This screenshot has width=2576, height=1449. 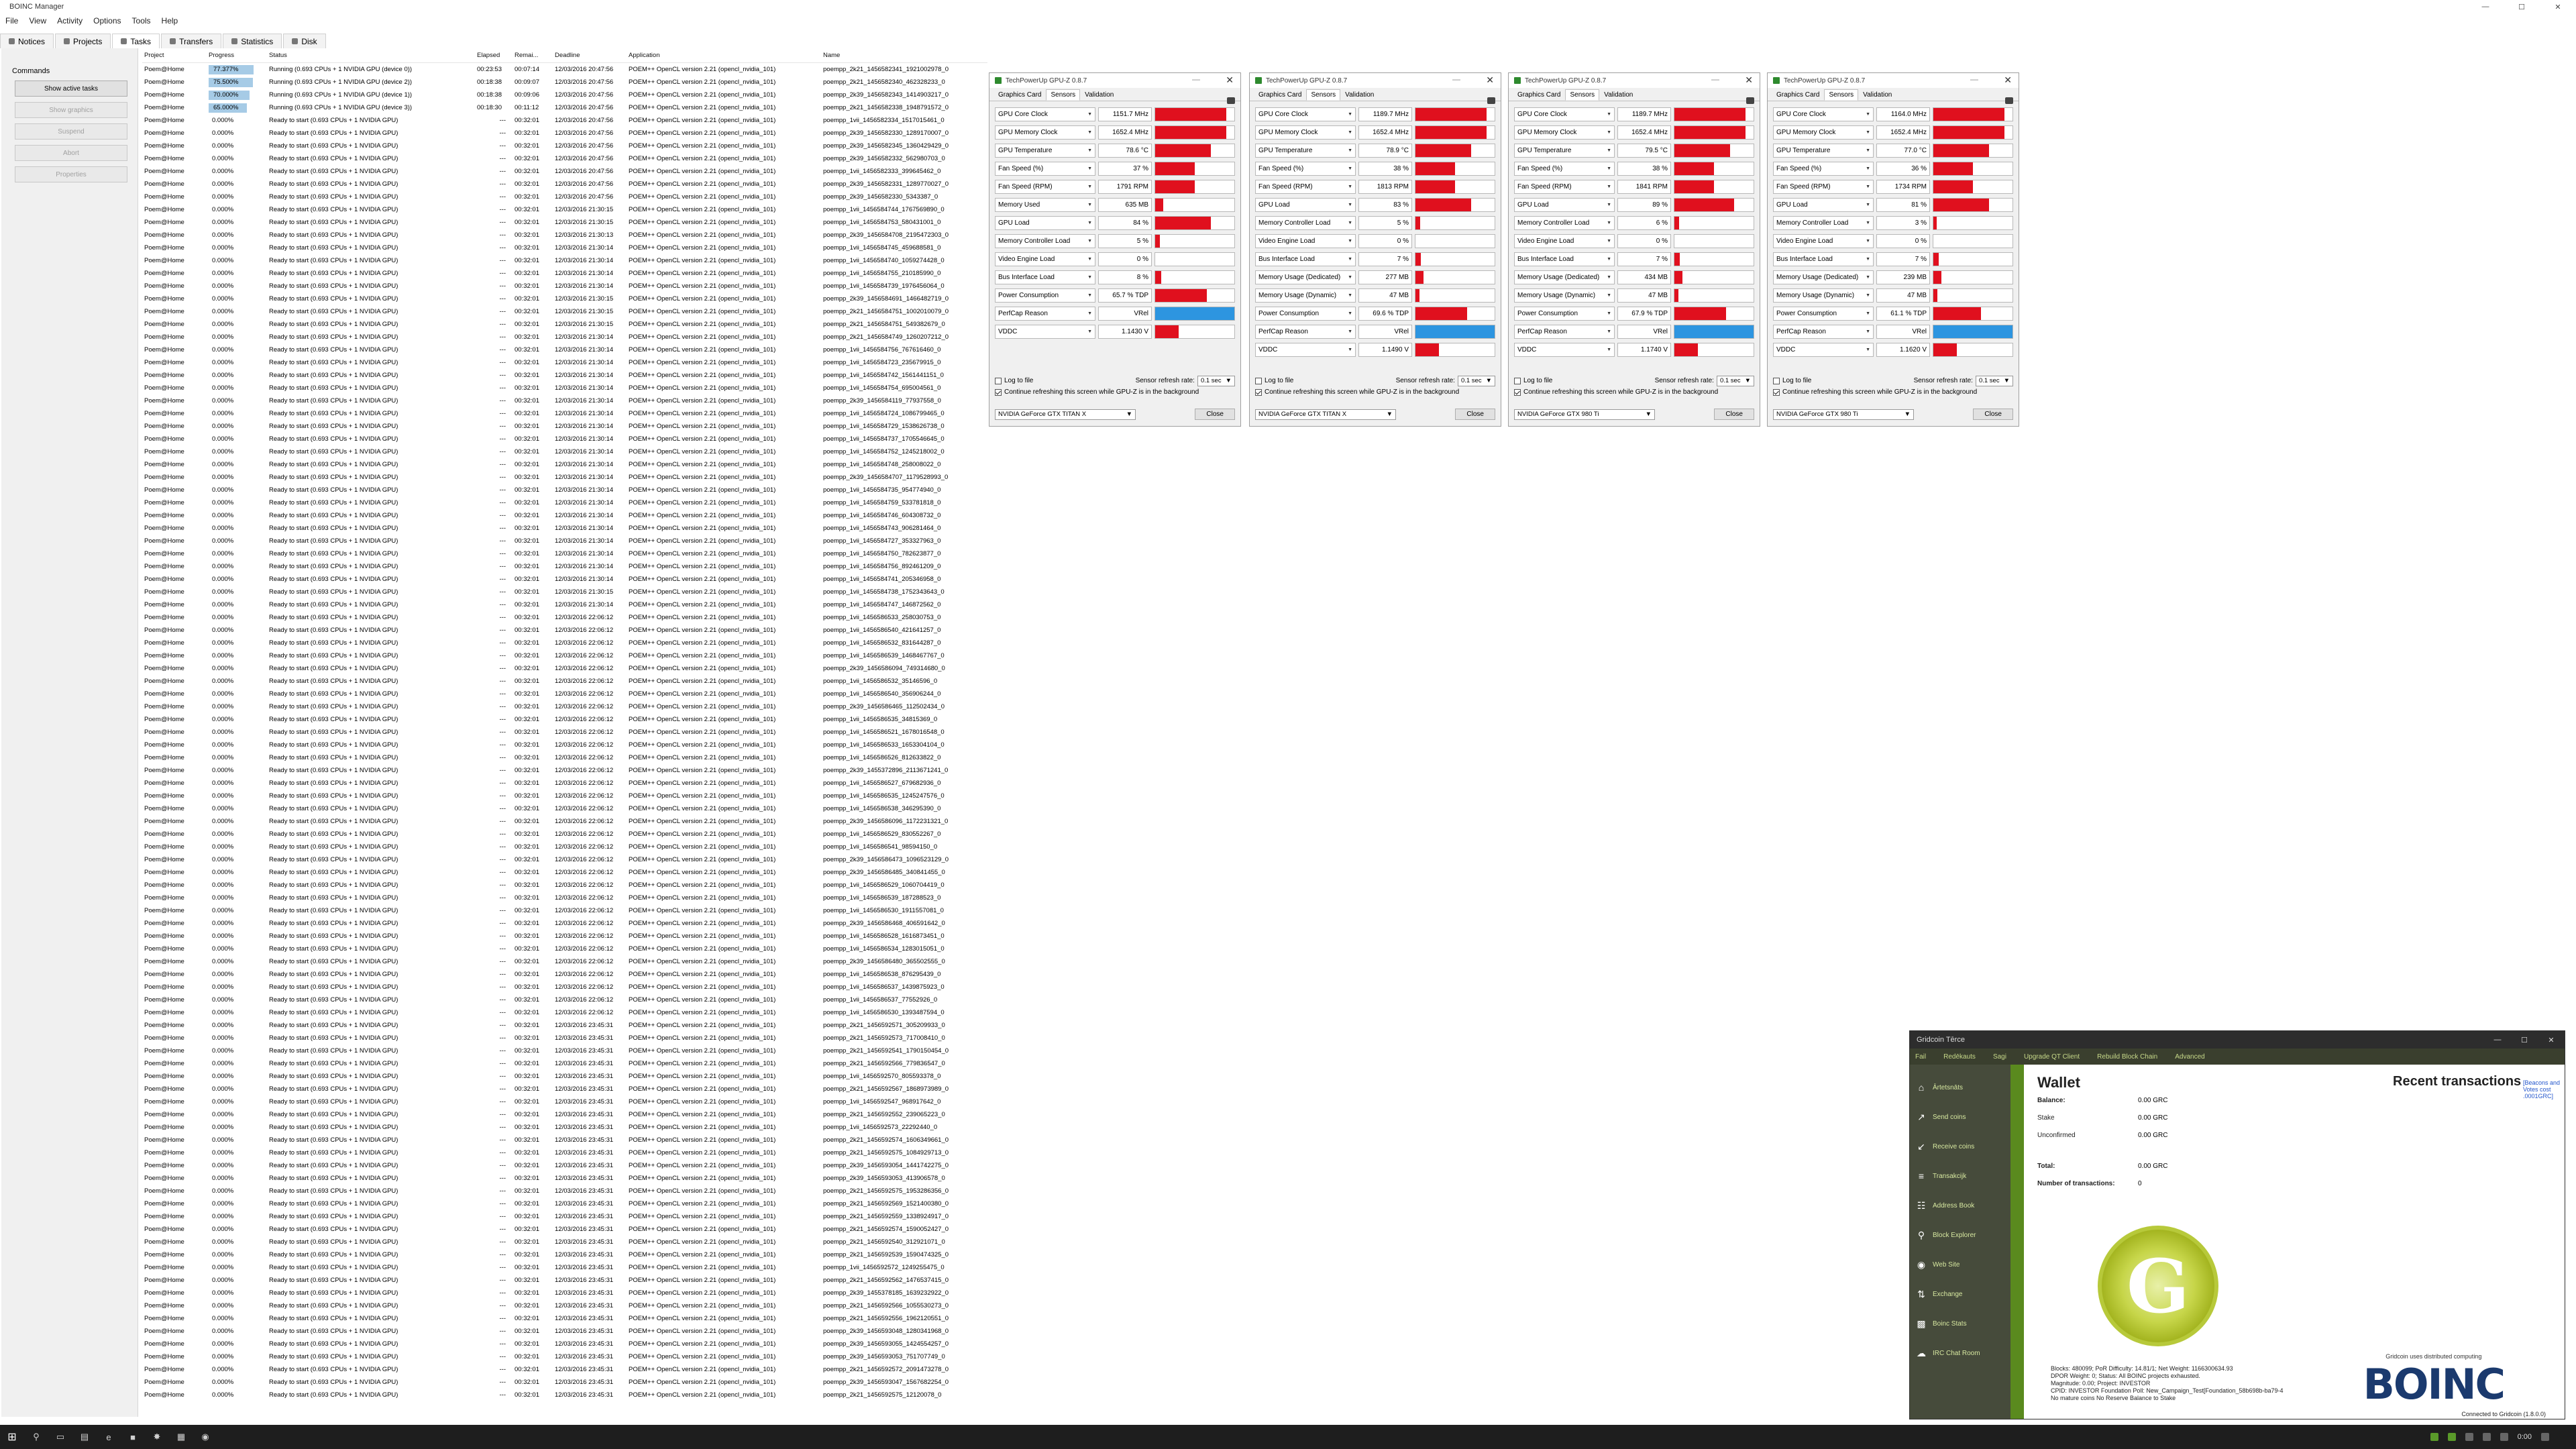 What do you see at coordinates (83, 41) in the screenshot?
I see `tab-projects: Projects` at bounding box center [83, 41].